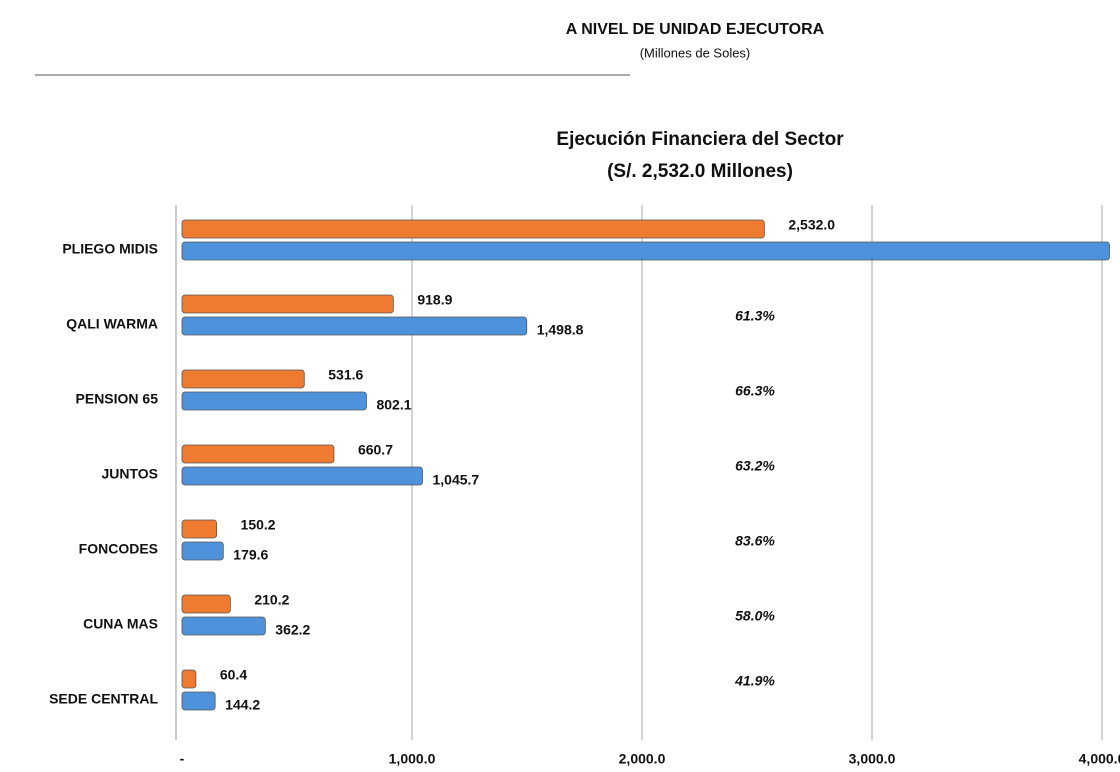  Describe the element at coordinates (642, 759) in the screenshot. I see `x-tick-label: 2,000.0` at that location.